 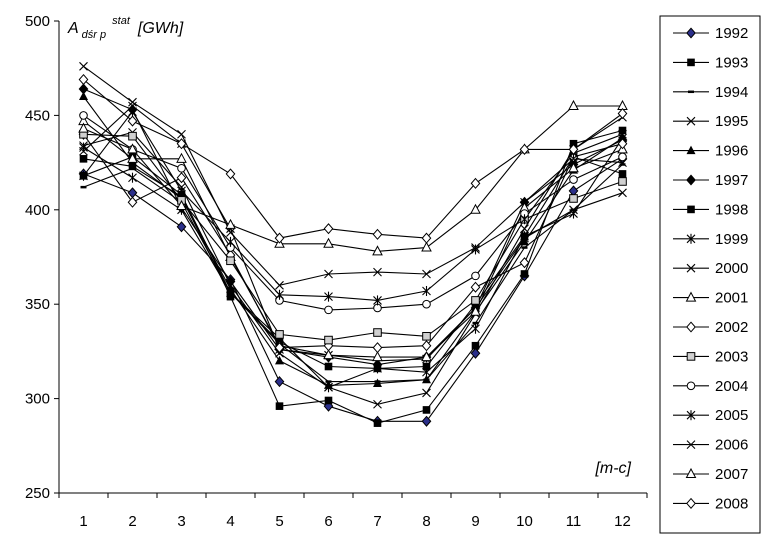 I want to click on y-tick-label: 400, so click(x=37, y=210).